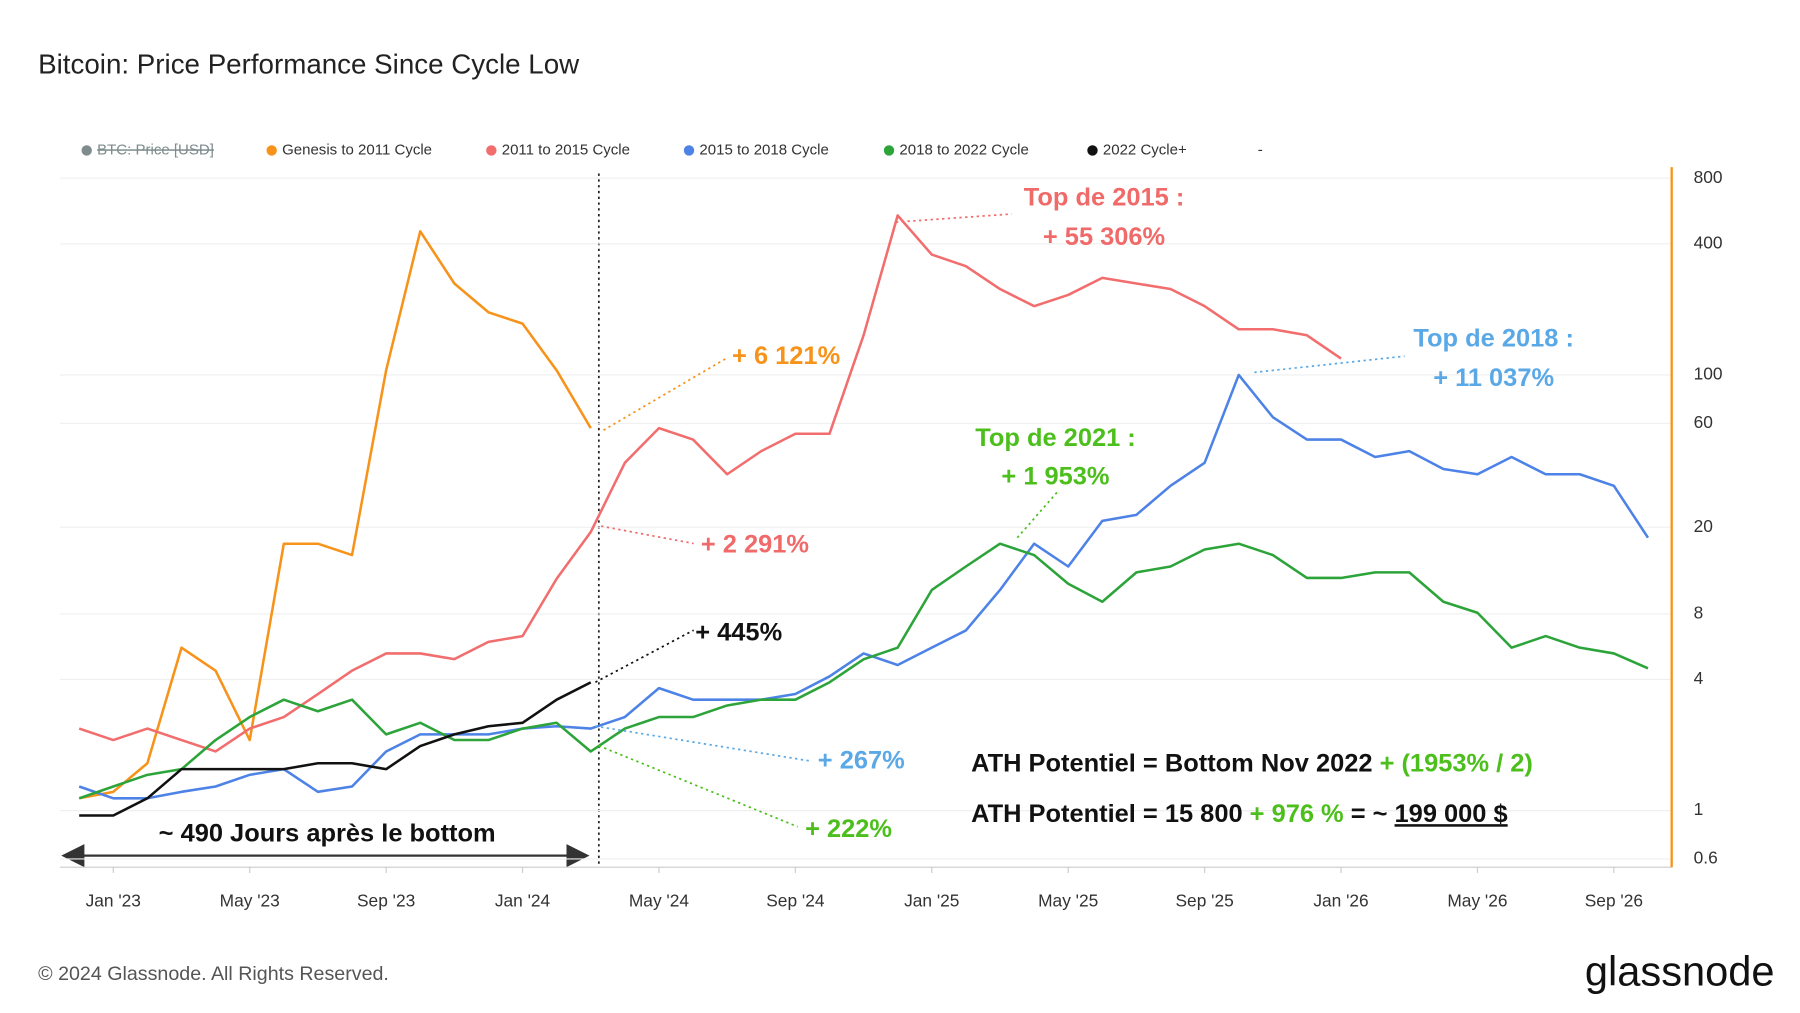 The width and height of the screenshot is (1800, 1013). What do you see at coordinates (931, 900) in the screenshot?
I see `x-tick-label: Jan '25` at bounding box center [931, 900].